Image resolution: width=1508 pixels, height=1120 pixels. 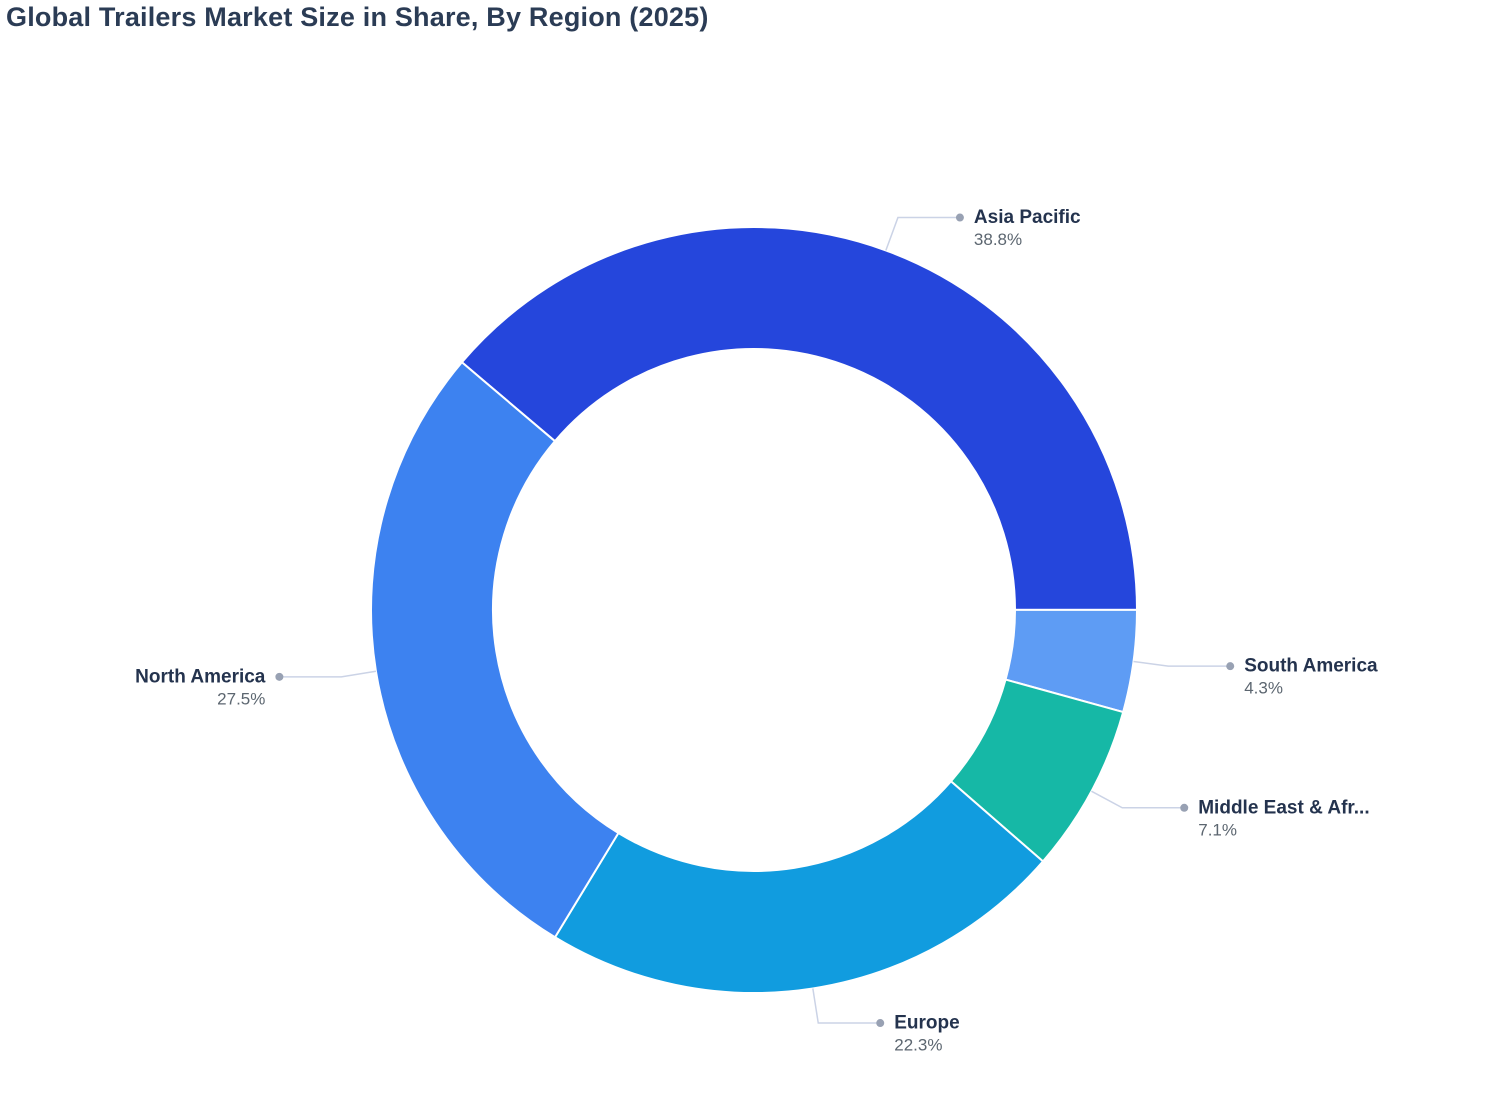 What do you see at coordinates (1138, 799) in the screenshot?
I see `leader-line-middle-east-africa` at bounding box center [1138, 799].